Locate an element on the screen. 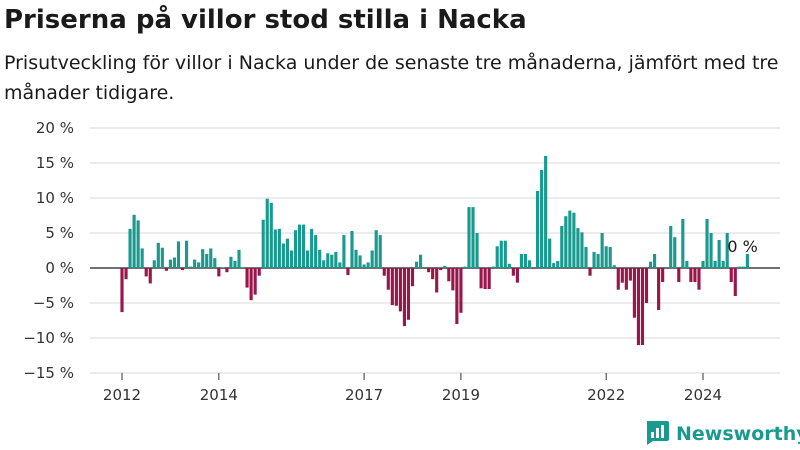 This screenshot has height=450, width=800. y-tick-label: −15 % is located at coordinates (48, 373).